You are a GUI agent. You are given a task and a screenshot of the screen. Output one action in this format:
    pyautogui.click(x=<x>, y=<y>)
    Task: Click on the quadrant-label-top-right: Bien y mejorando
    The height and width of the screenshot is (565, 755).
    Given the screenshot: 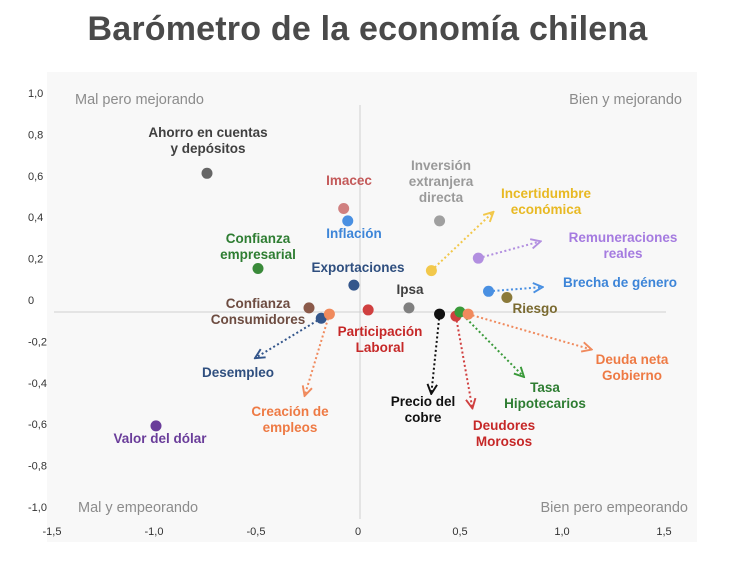 What is the action you would take?
    pyautogui.click(x=625, y=100)
    